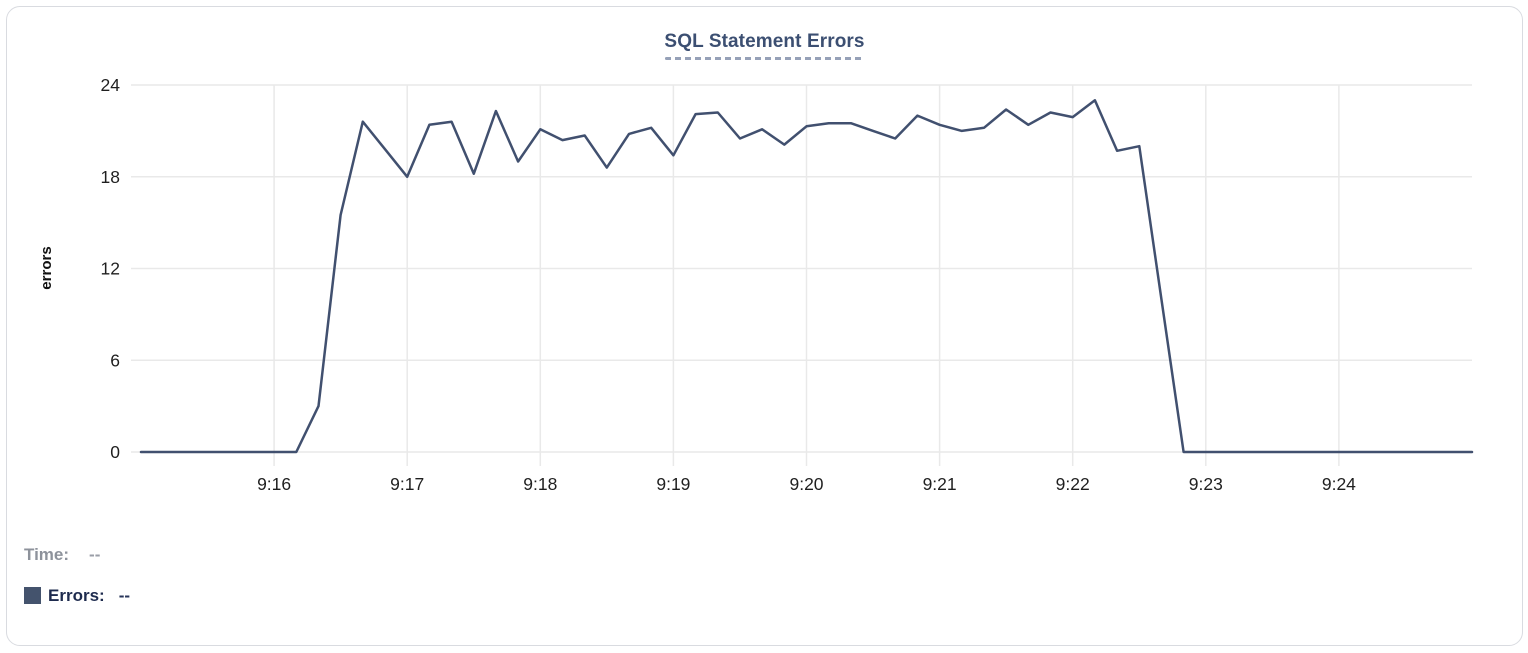 The image size is (1528, 653). What do you see at coordinates (764, 58) in the screenshot?
I see `chart-title-underline` at bounding box center [764, 58].